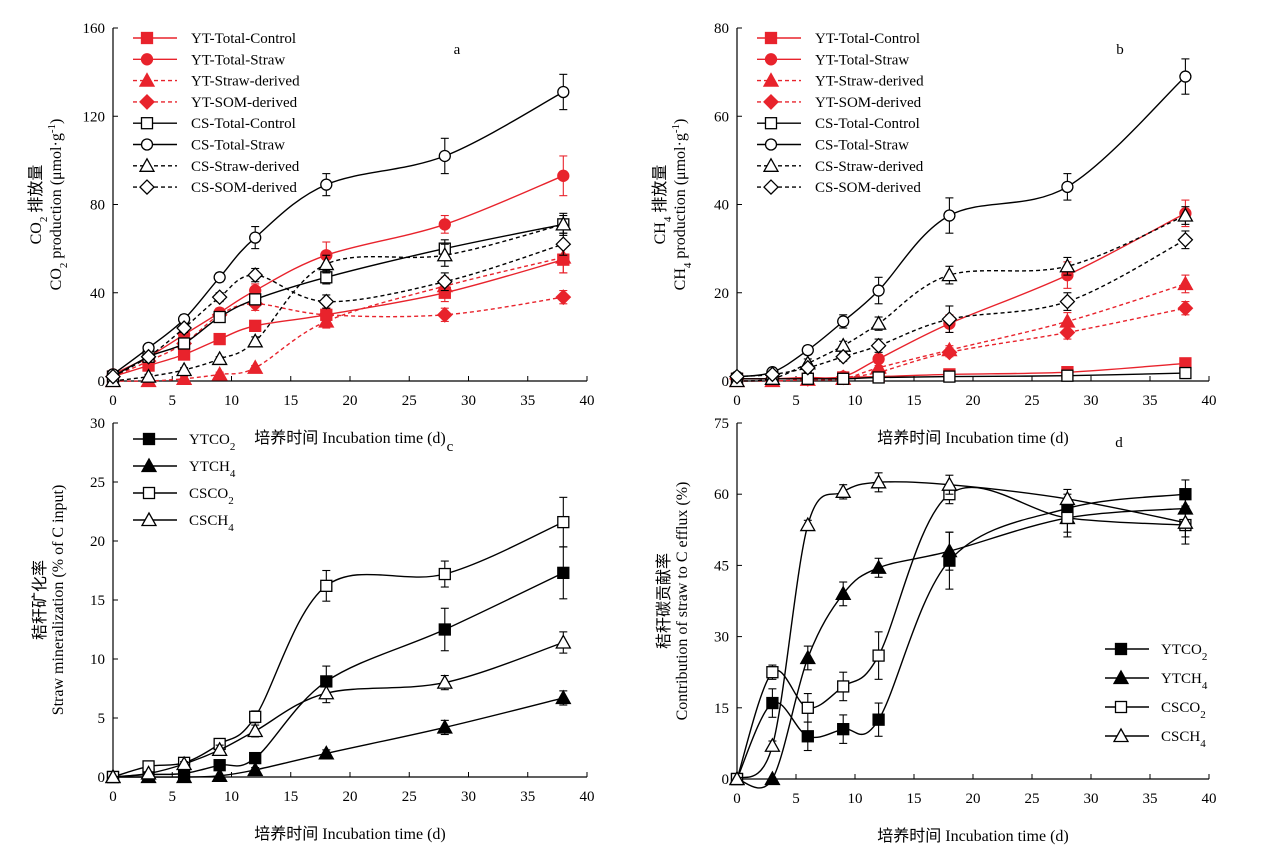  What do you see at coordinates (737, 799) in the screenshot?
I see `x-tick-label: 0` at bounding box center [737, 799].